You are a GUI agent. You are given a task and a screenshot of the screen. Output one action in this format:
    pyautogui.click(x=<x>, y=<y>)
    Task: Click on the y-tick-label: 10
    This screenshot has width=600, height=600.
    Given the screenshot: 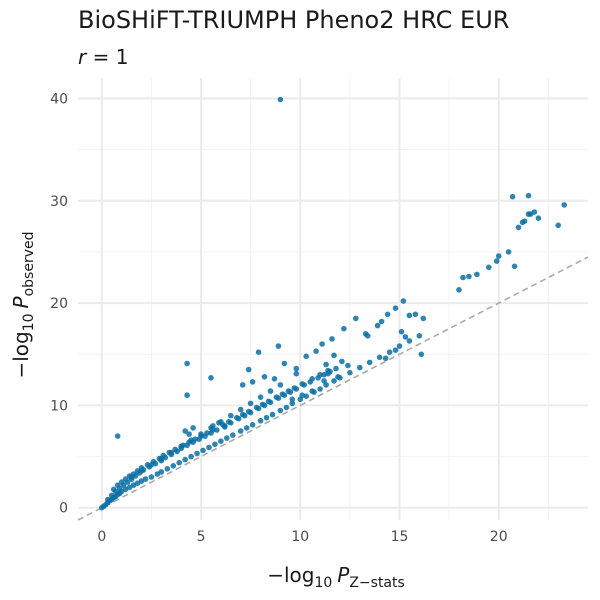 What is the action you would take?
    pyautogui.click(x=59, y=406)
    